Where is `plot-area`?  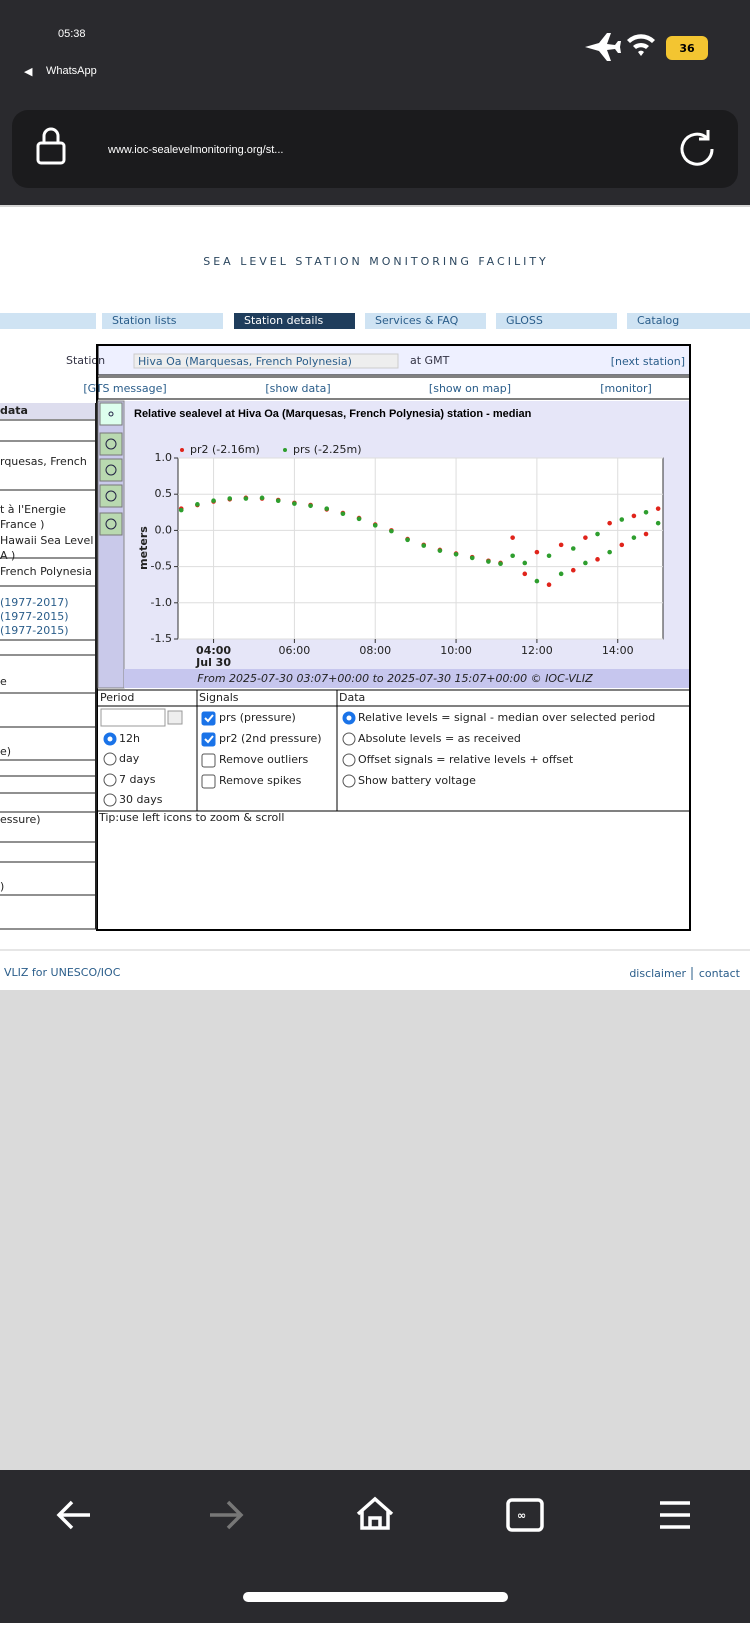
plot-area is located at coordinates (420, 548).